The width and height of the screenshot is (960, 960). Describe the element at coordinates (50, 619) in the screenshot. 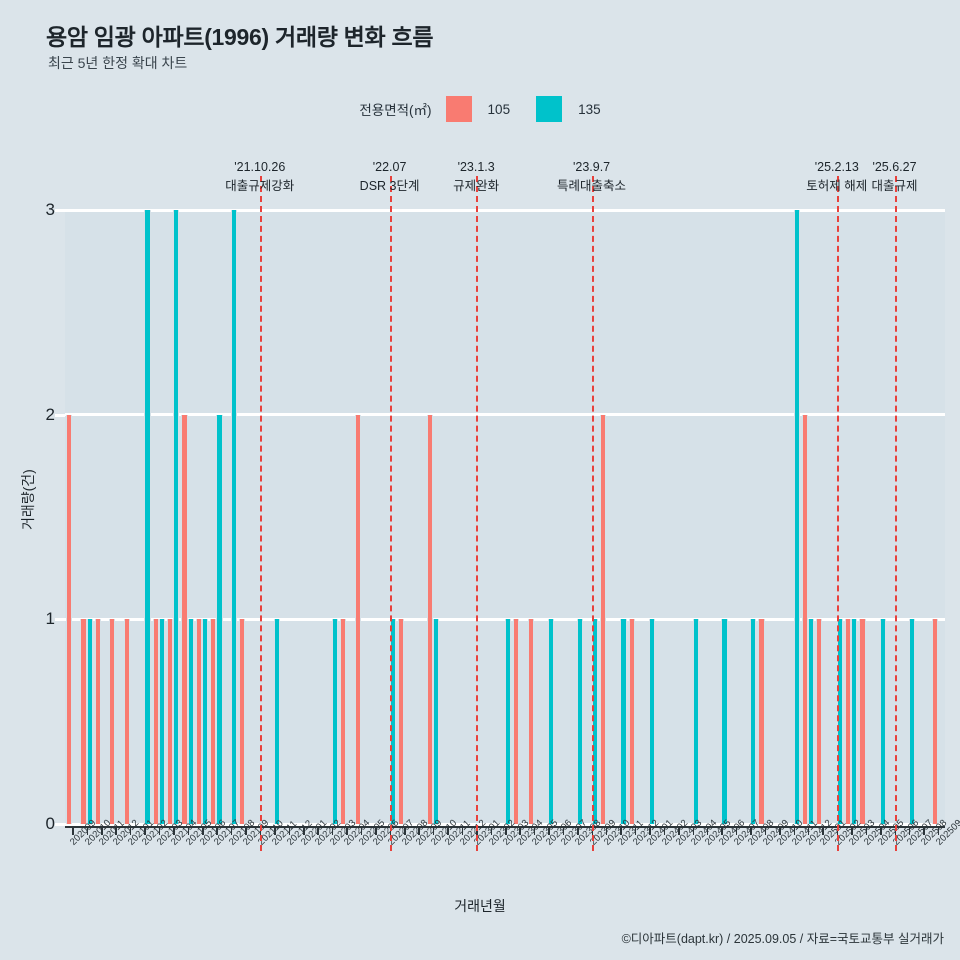

I see `y-tick-label: 1` at that location.